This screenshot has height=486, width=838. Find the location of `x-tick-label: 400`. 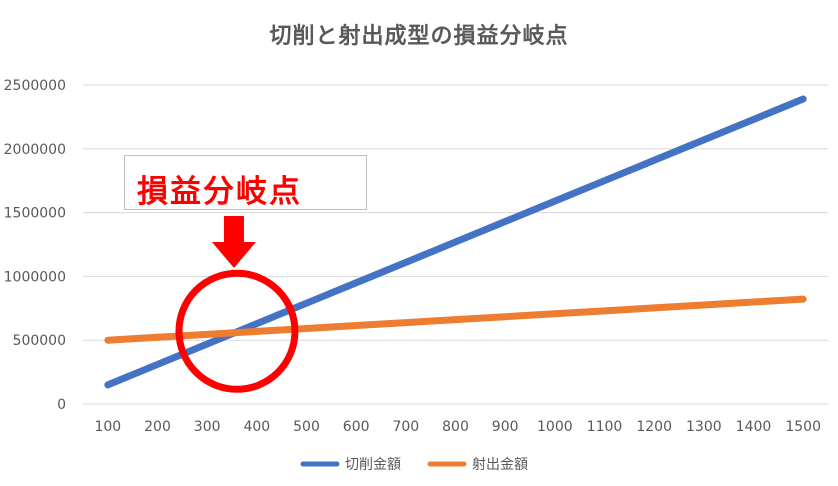

x-tick-label: 400 is located at coordinates (256, 427).